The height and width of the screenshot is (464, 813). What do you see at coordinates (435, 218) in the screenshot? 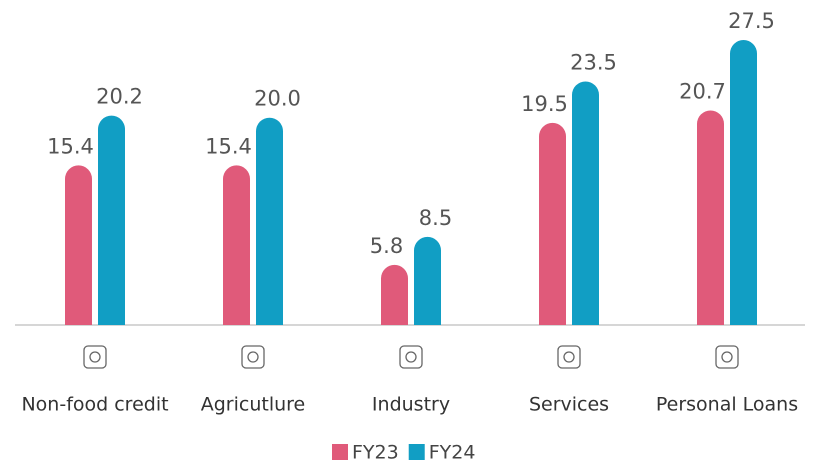
I see `data-label: 8.5` at bounding box center [435, 218].